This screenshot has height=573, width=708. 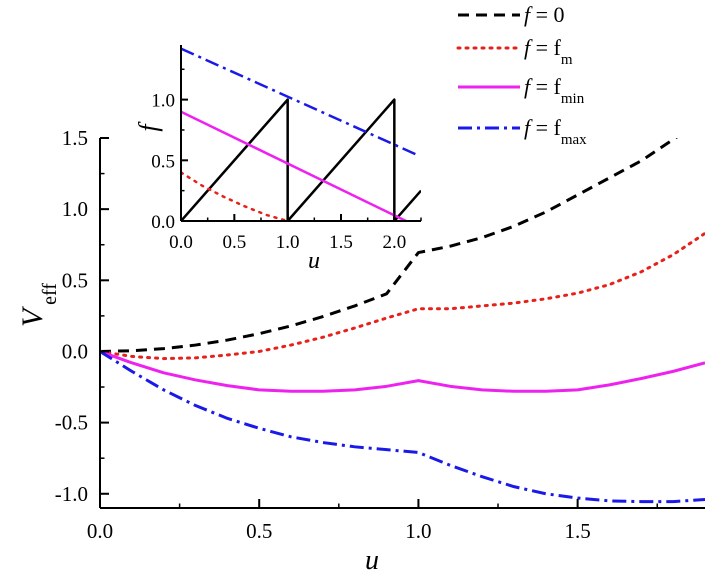 What do you see at coordinates (75, 209) in the screenshot?
I see `main-plot-y-tick-label: 1.0` at bounding box center [75, 209].